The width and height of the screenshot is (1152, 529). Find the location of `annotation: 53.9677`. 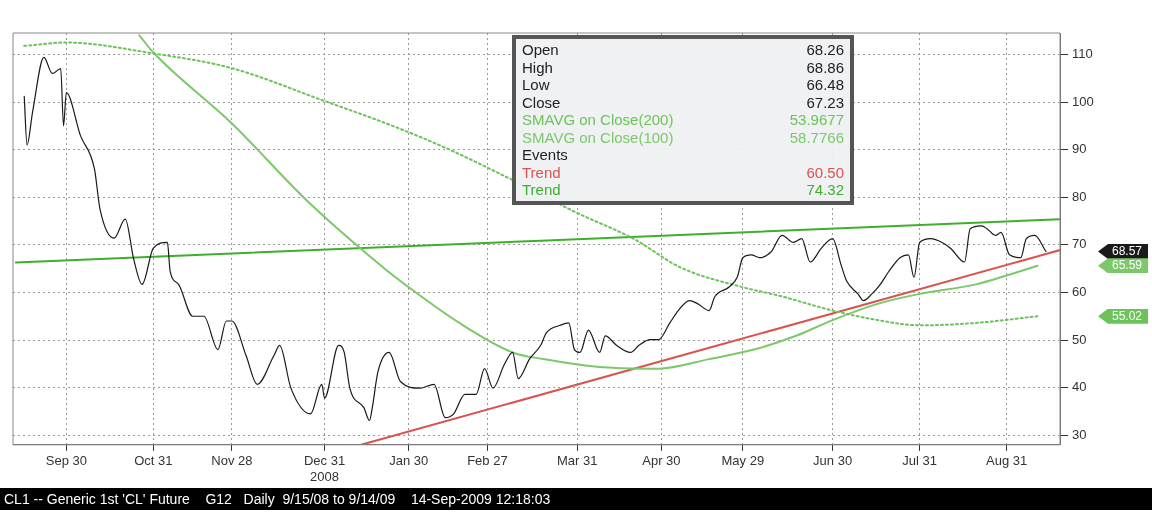

annotation: 53.9677 is located at coordinates (816, 120).